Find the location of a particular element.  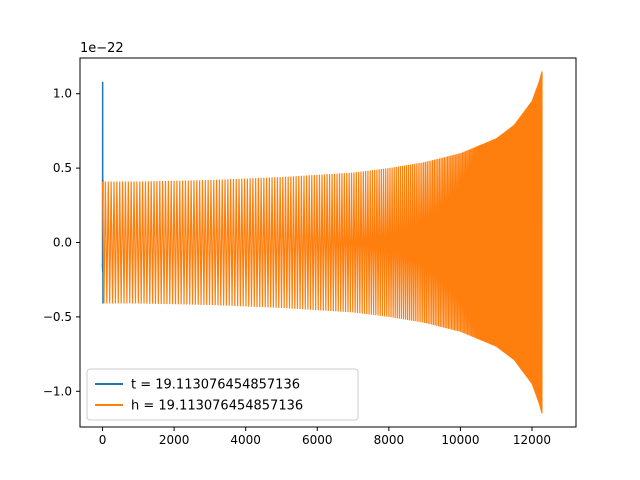

legend-box is located at coordinates (222, 394).